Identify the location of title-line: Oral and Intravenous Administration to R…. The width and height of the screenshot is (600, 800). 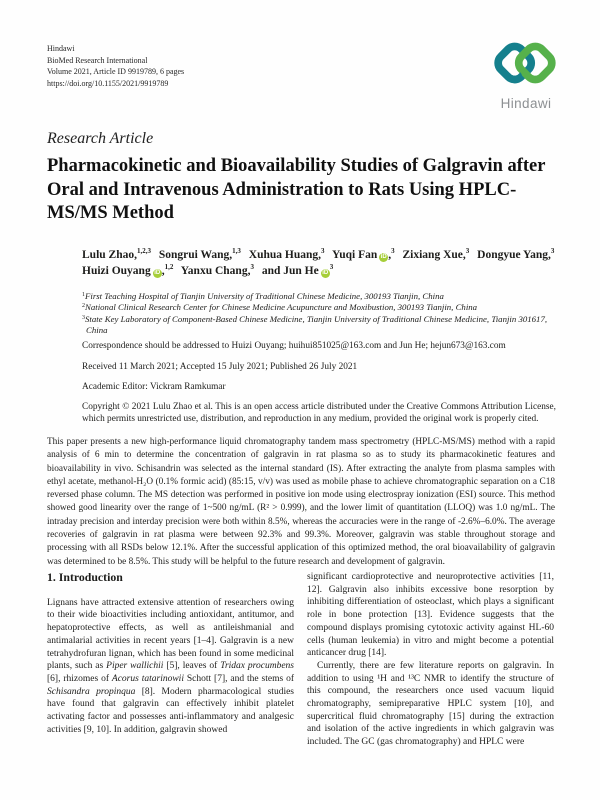
(282, 189).